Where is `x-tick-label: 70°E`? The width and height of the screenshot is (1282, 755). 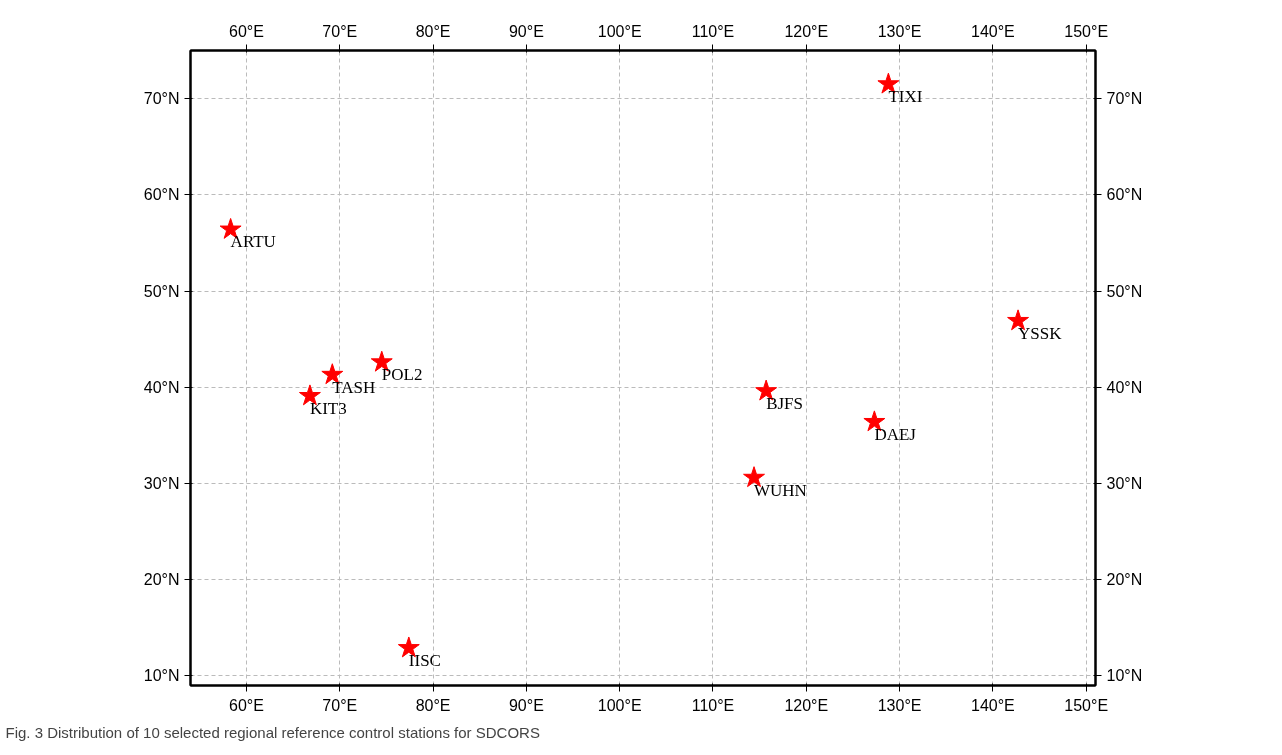
x-tick-label: 70°E is located at coordinates (340, 31).